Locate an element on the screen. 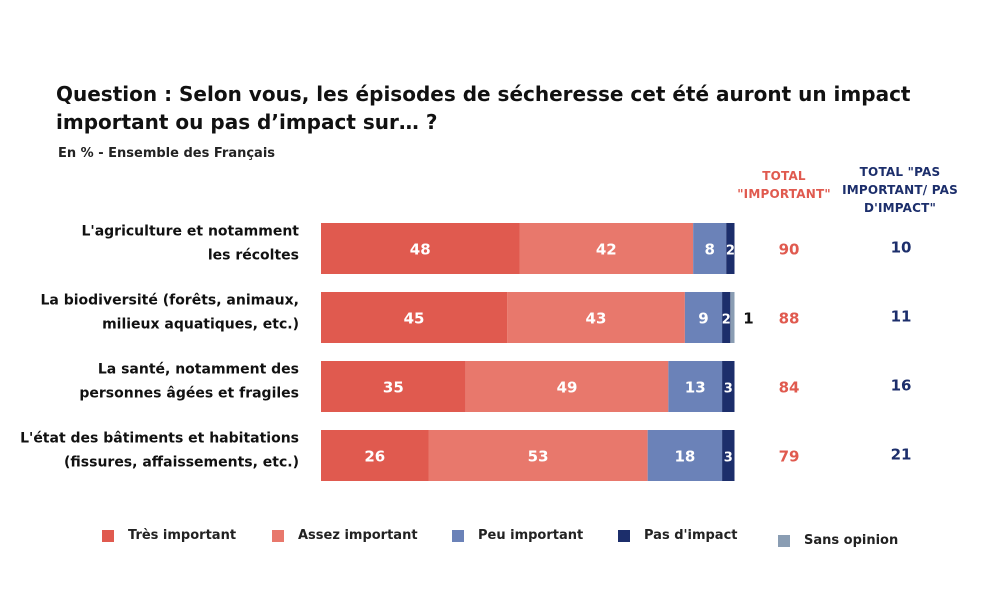 The height and width of the screenshot is (600, 1000). data-label: 48 is located at coordinates (420, 250).